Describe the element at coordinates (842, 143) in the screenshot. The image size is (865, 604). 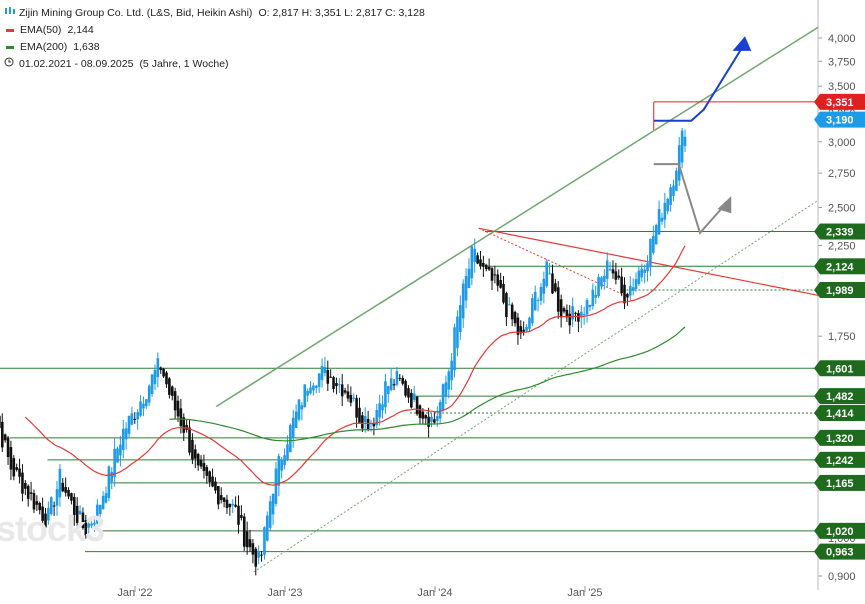
I see `y-tick-label: 3,000` at that location.